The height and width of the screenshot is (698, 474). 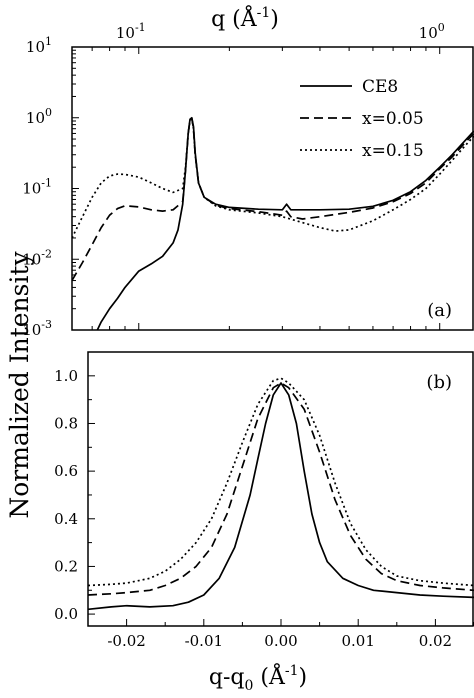 What do you see at coordinates (37, 187) in the screenshot?
I see `y-tick-label: 10⁻¹` at bounding box center [37, 187].